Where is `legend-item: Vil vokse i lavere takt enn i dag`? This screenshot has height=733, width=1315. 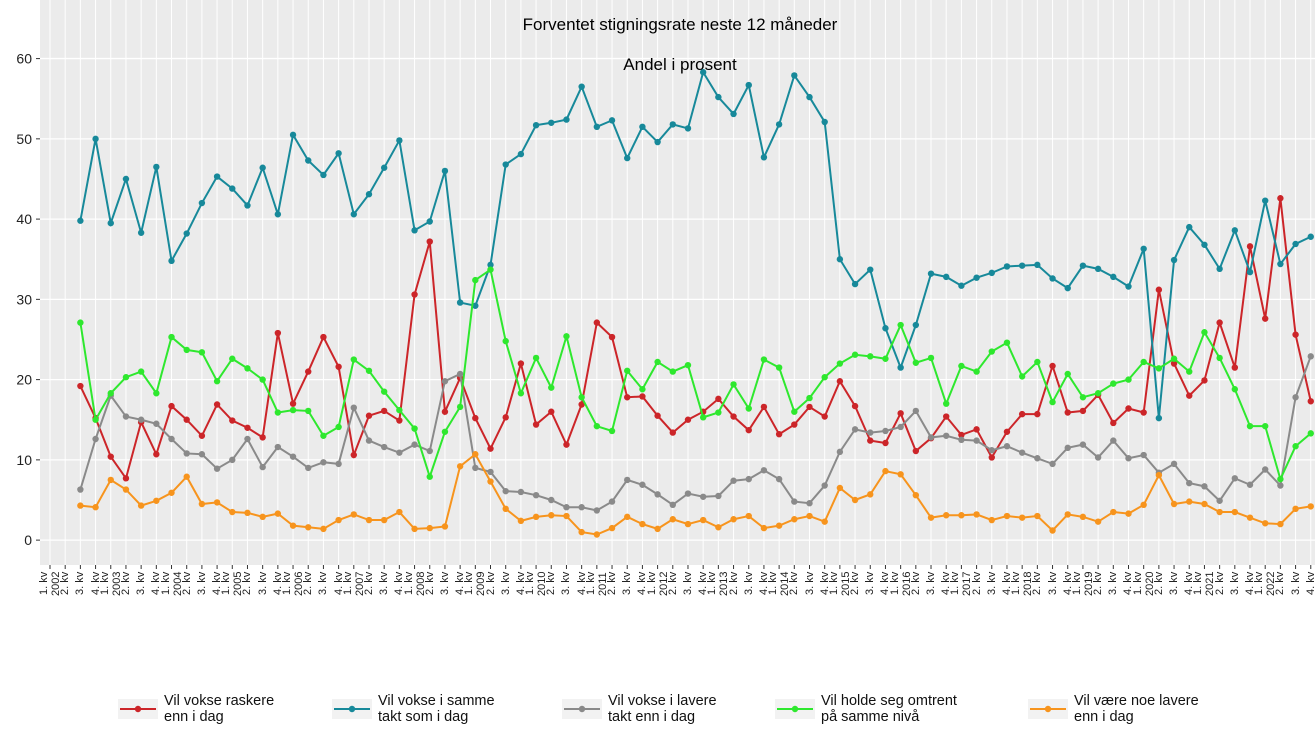 legend-item: Vil vokse i lavere takt enn i dag is located at coordinates (639, 709).